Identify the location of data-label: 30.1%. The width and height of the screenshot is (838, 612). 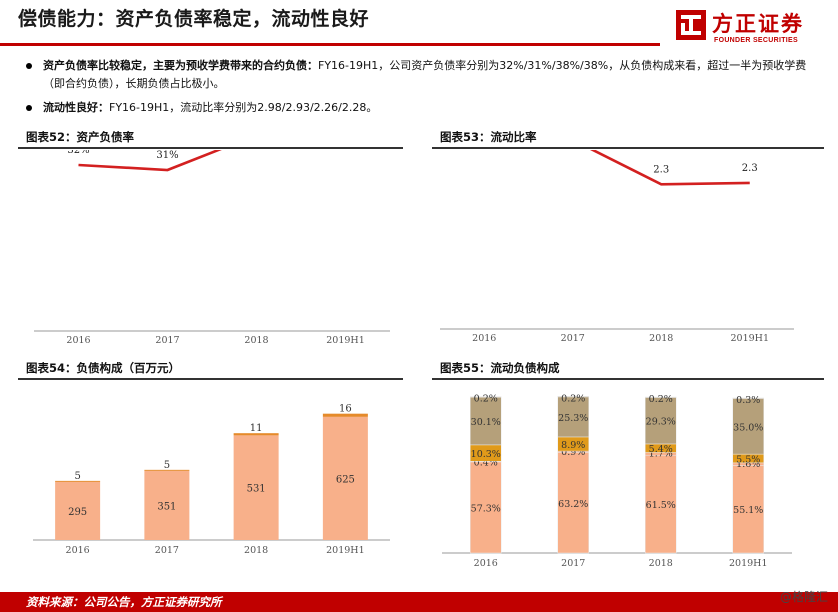
(486, 422).